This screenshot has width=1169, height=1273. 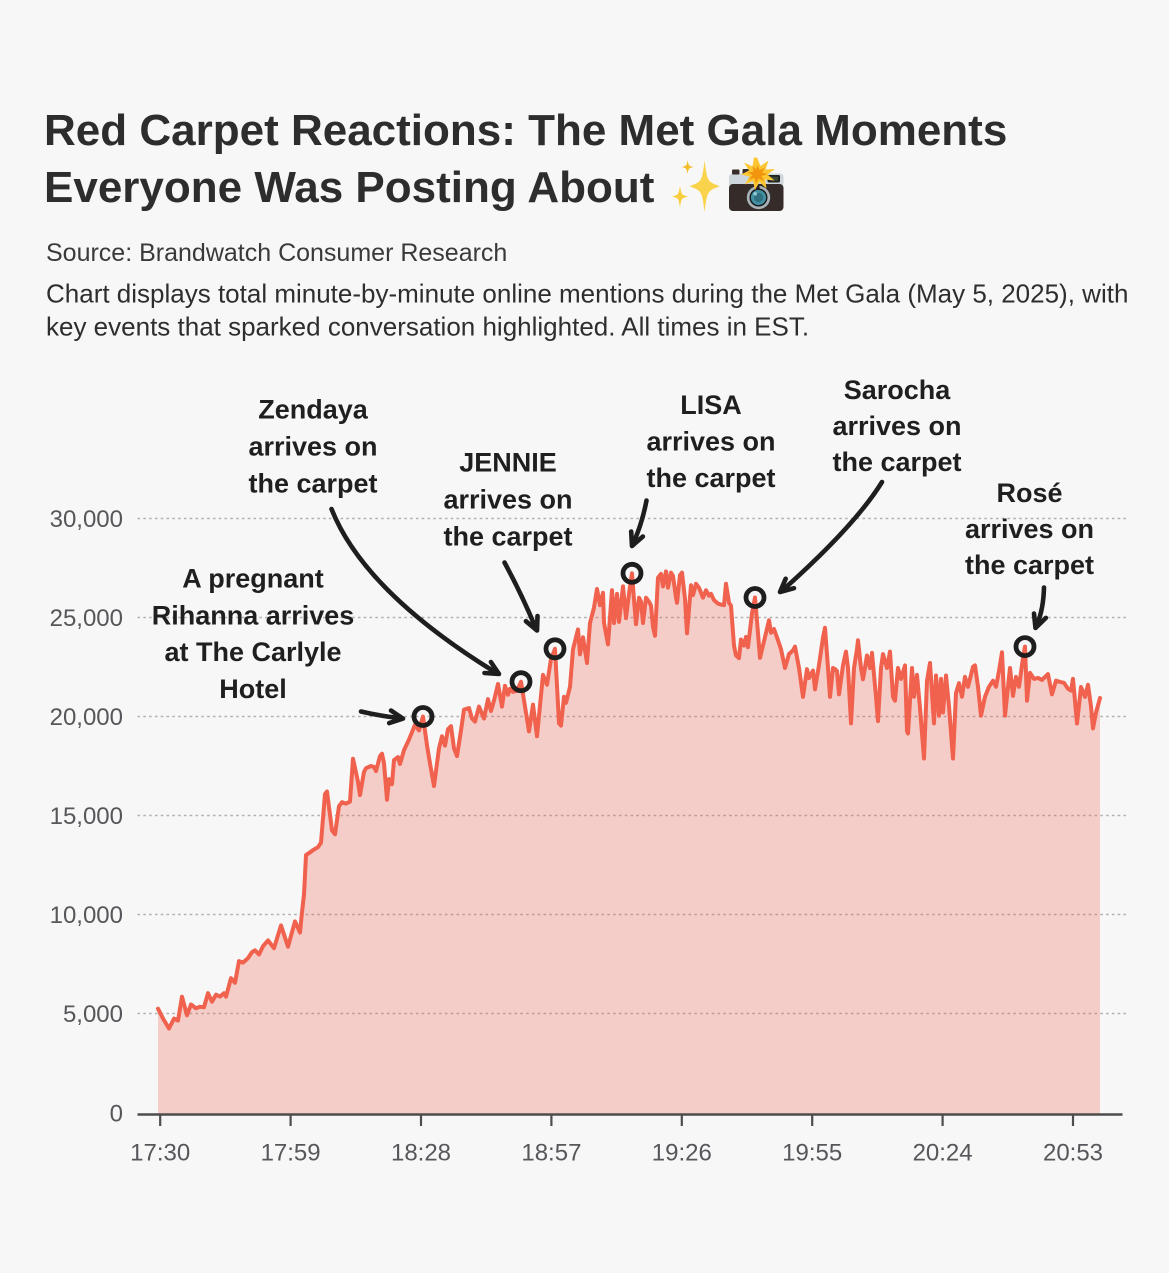 I want to click on svg-text: 17:59, so click(x=291, y=1153).